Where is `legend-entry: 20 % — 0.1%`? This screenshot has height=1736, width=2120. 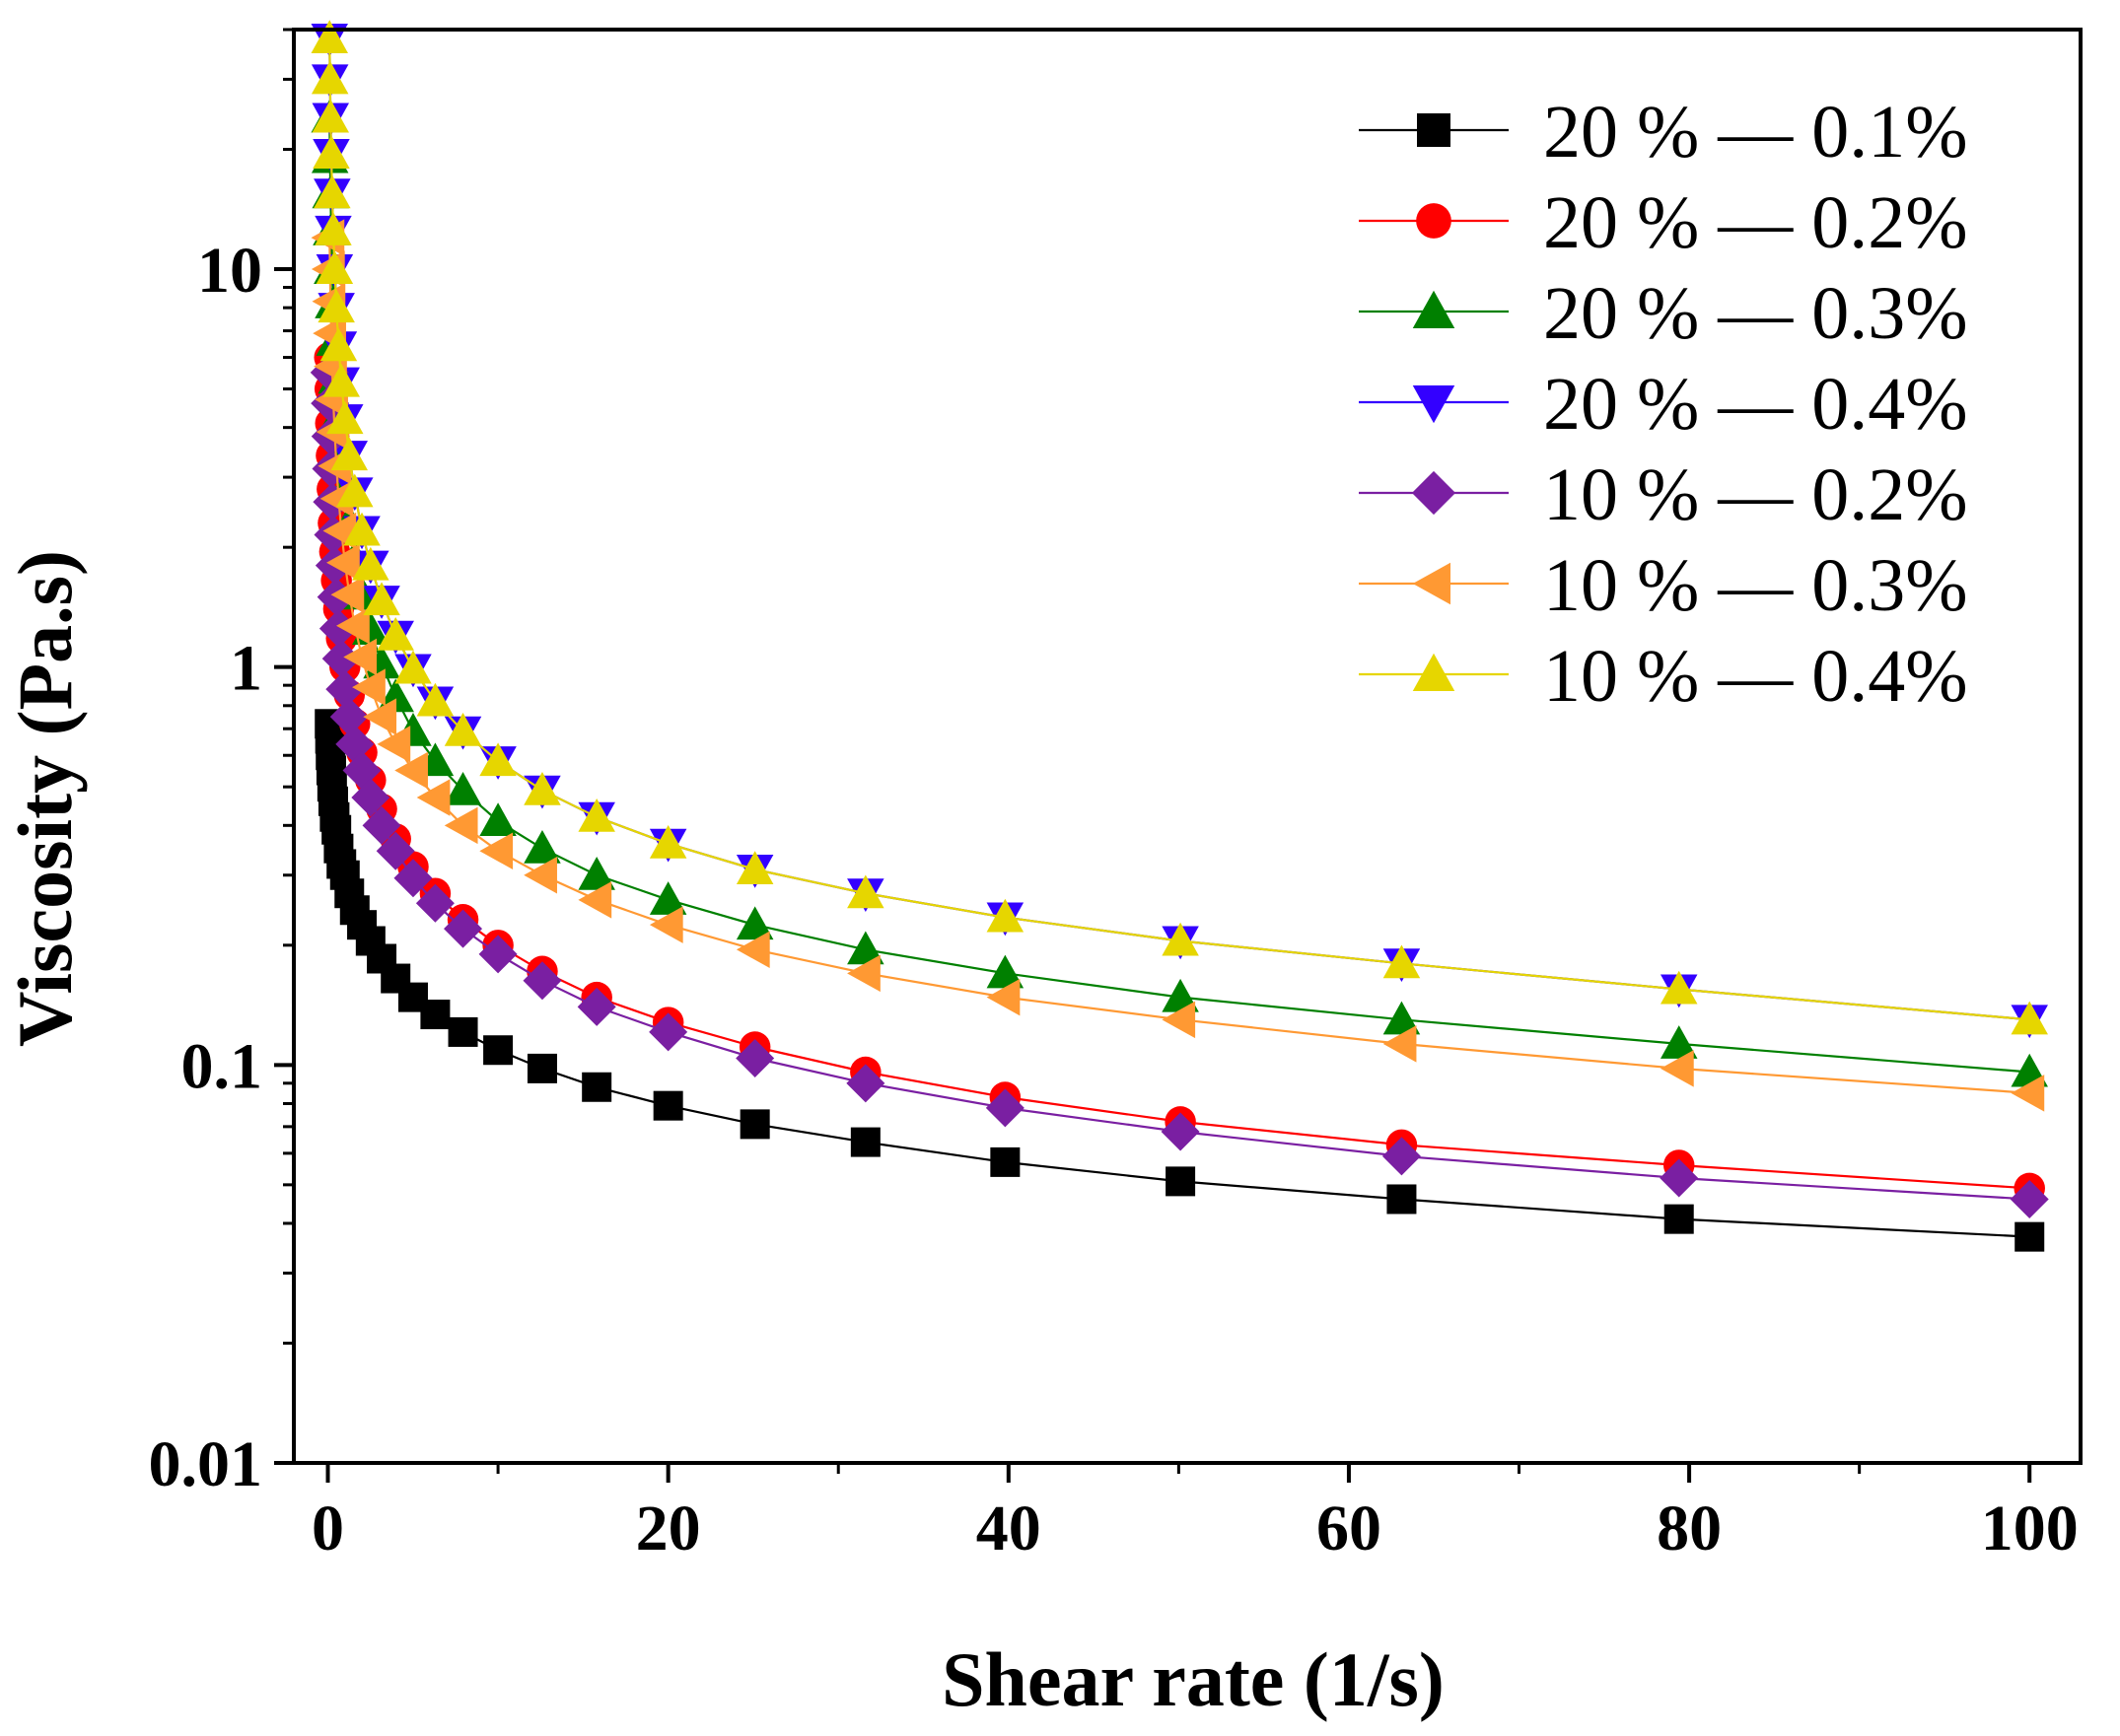
legend-entry: 20 % — 0.1% is located at coordinates (1663, 133).